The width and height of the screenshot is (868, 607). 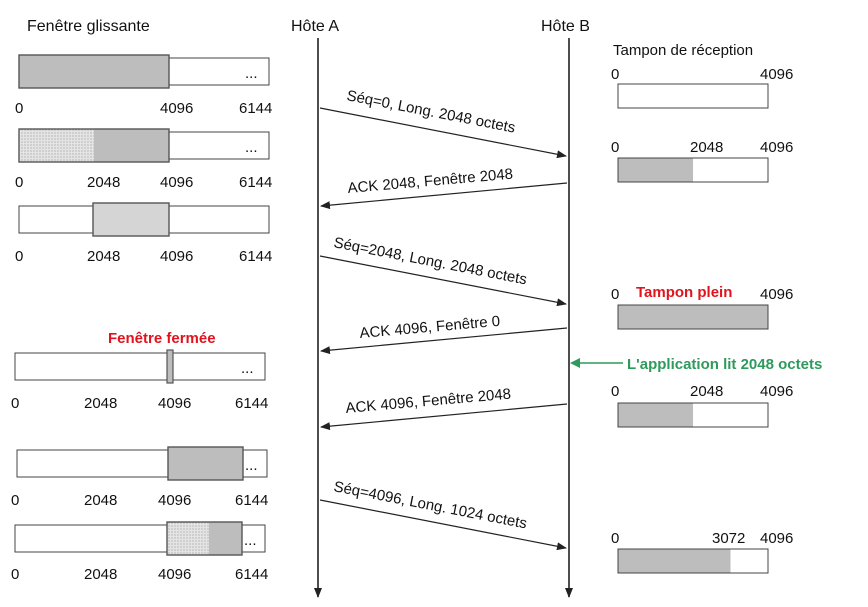 I want to click on receive-buffer-4: 0 2048 4096, so click(x=702, y=405).